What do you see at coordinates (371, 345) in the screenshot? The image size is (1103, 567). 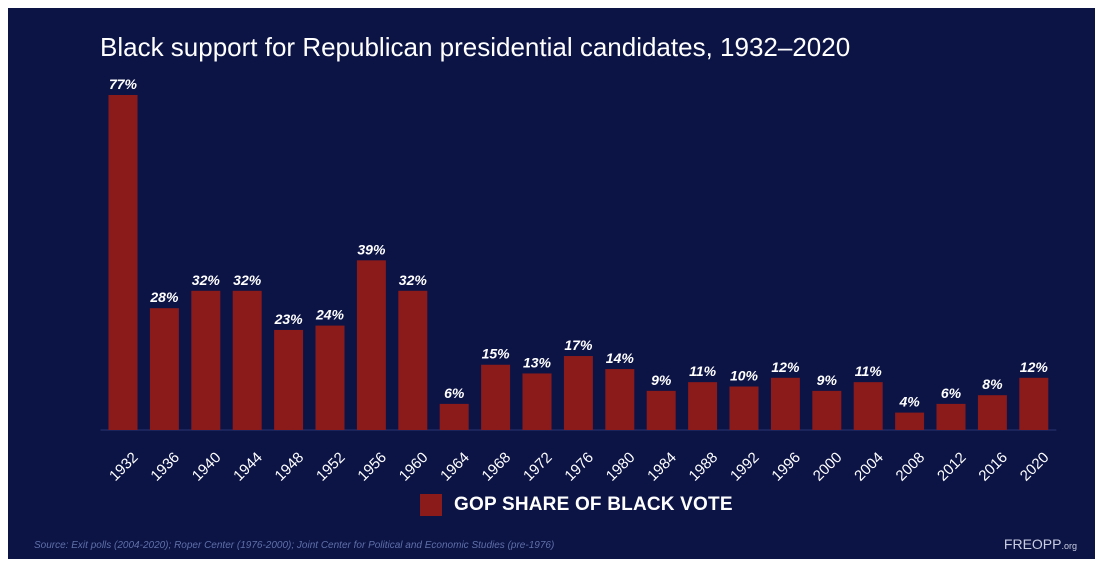 I see `bar-1956` at bounding box center [371, 345].